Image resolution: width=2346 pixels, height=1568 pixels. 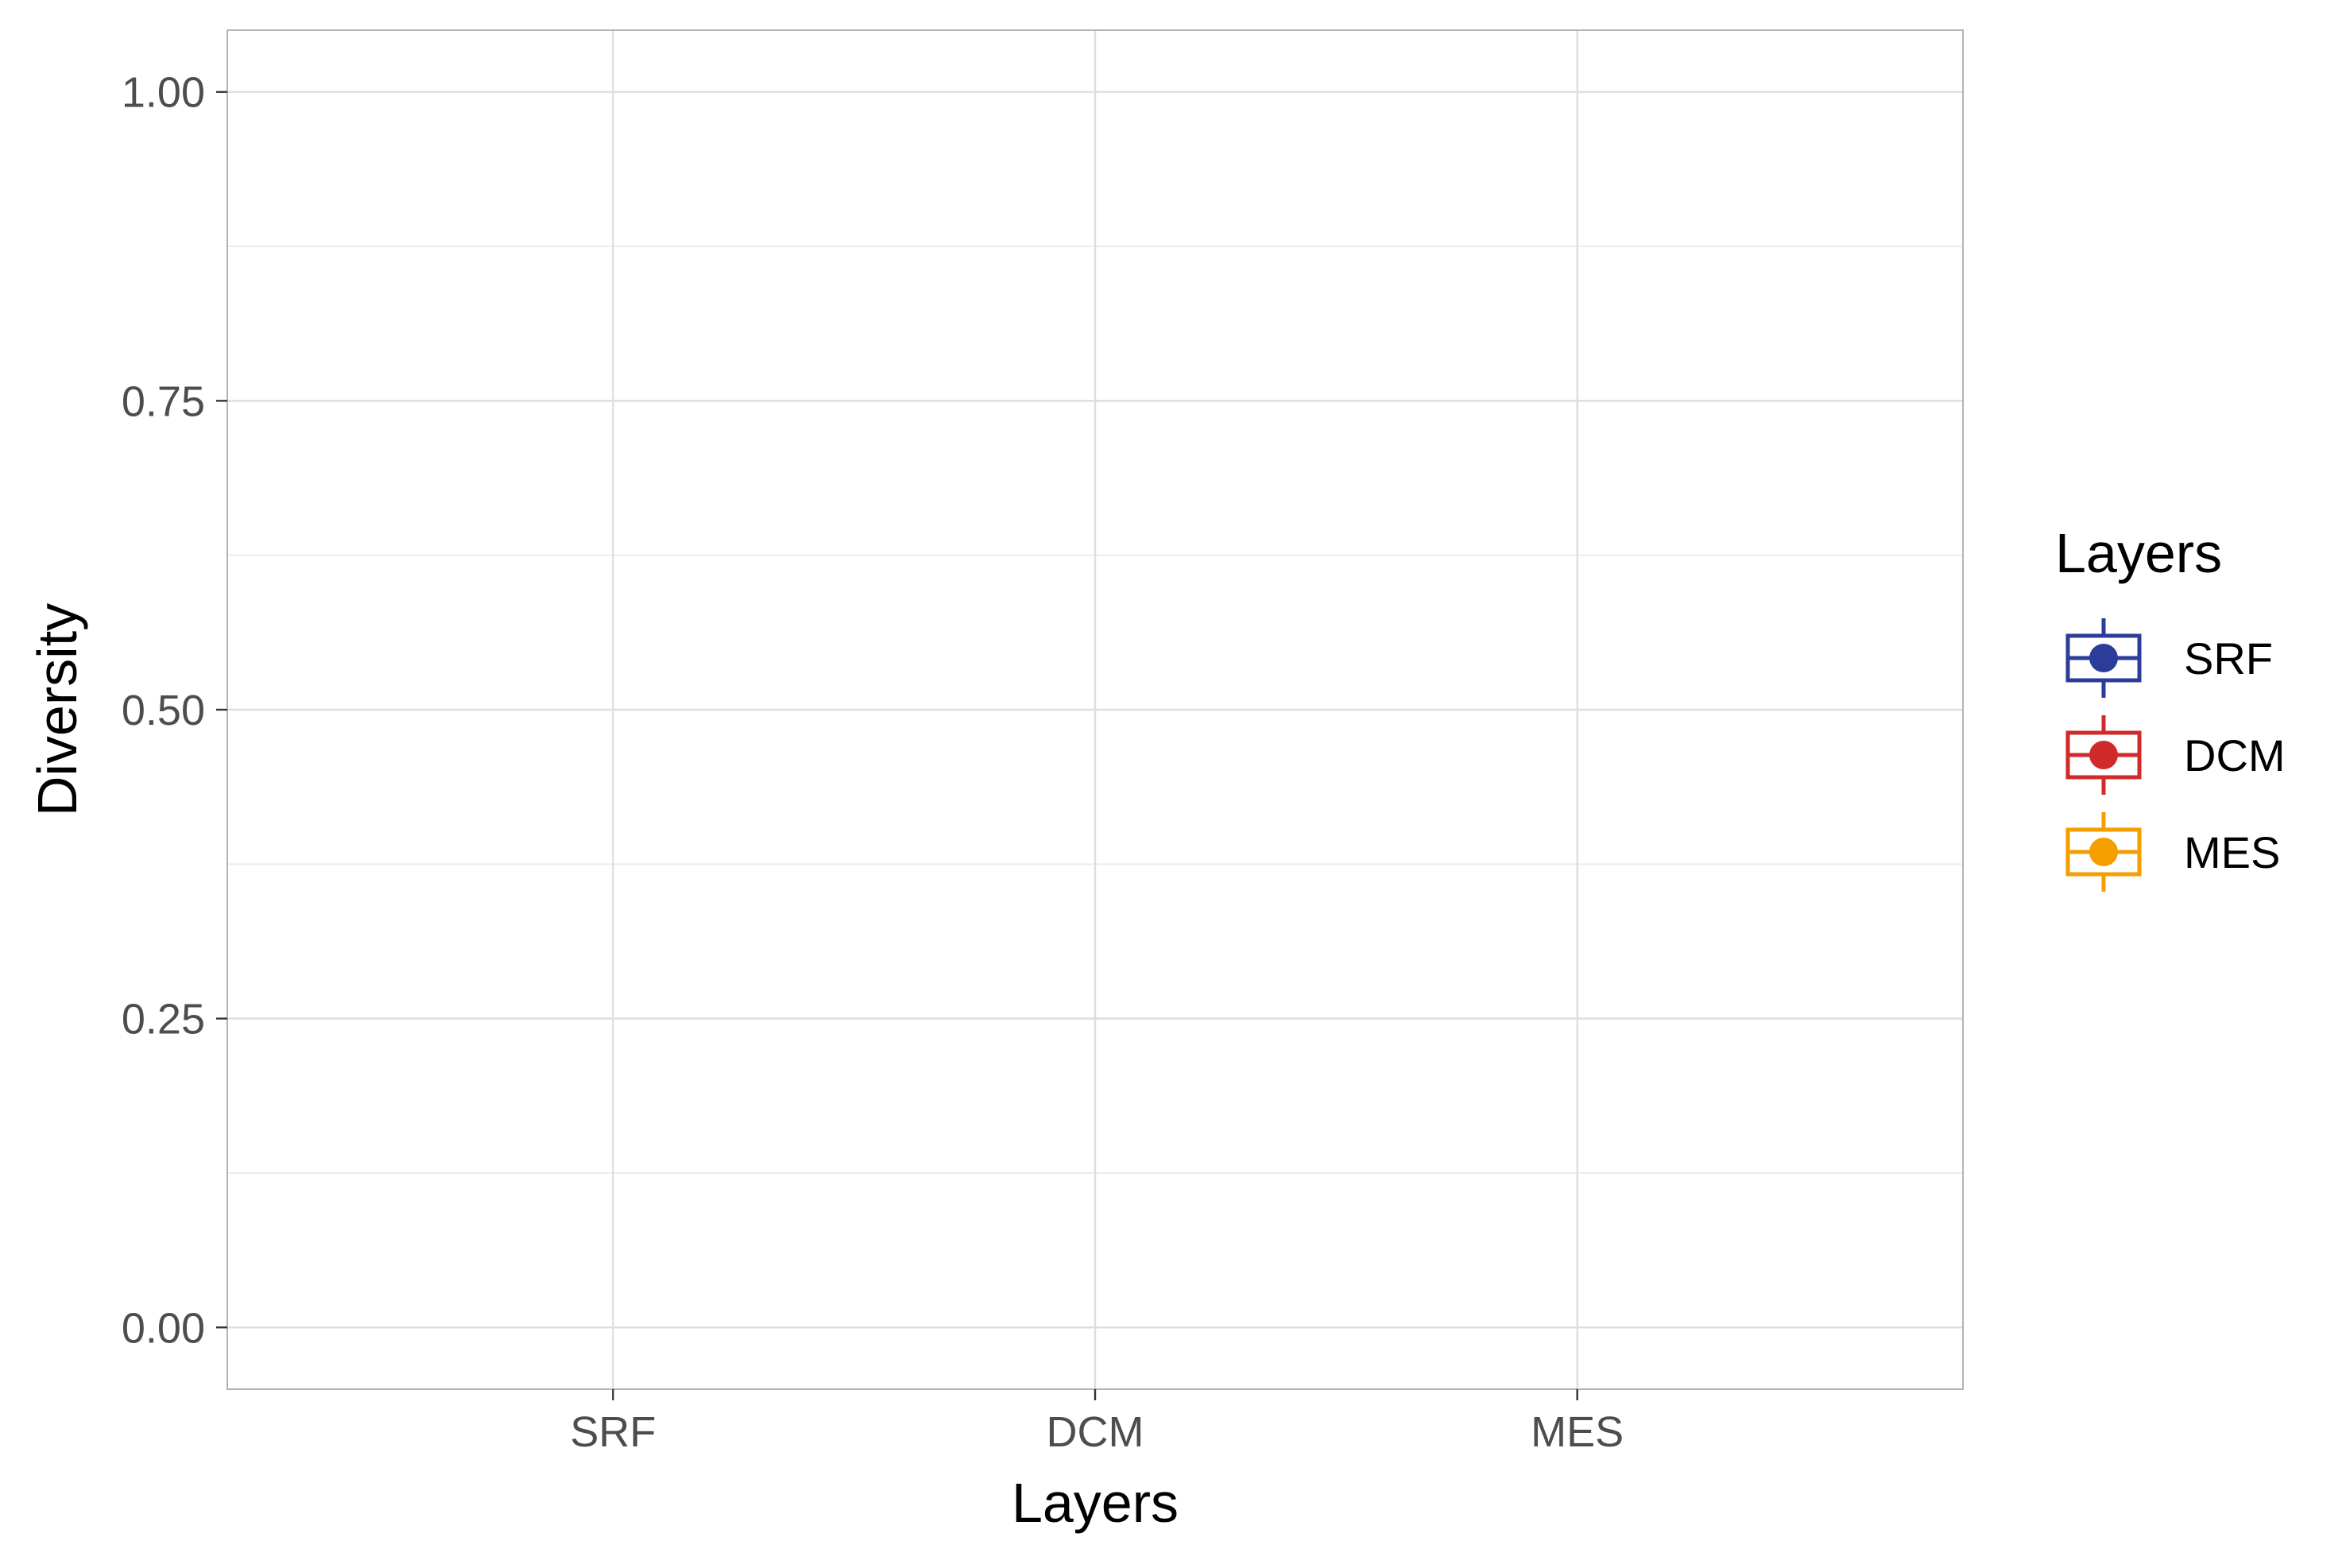 What do you see at coordinates (2232, 852) in the screenshot?
I see `legend-label: MES` at bounding box center [2232, 852].